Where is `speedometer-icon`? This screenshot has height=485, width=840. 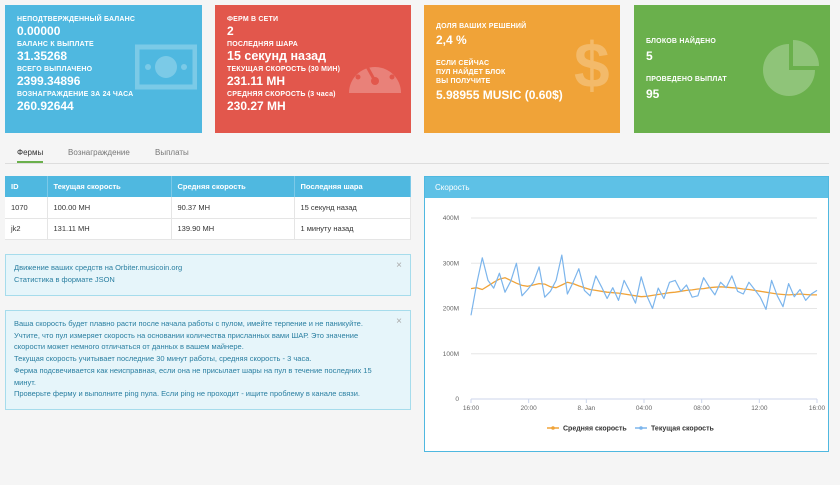
speedometer-icon is located at coordinates (375, 75).